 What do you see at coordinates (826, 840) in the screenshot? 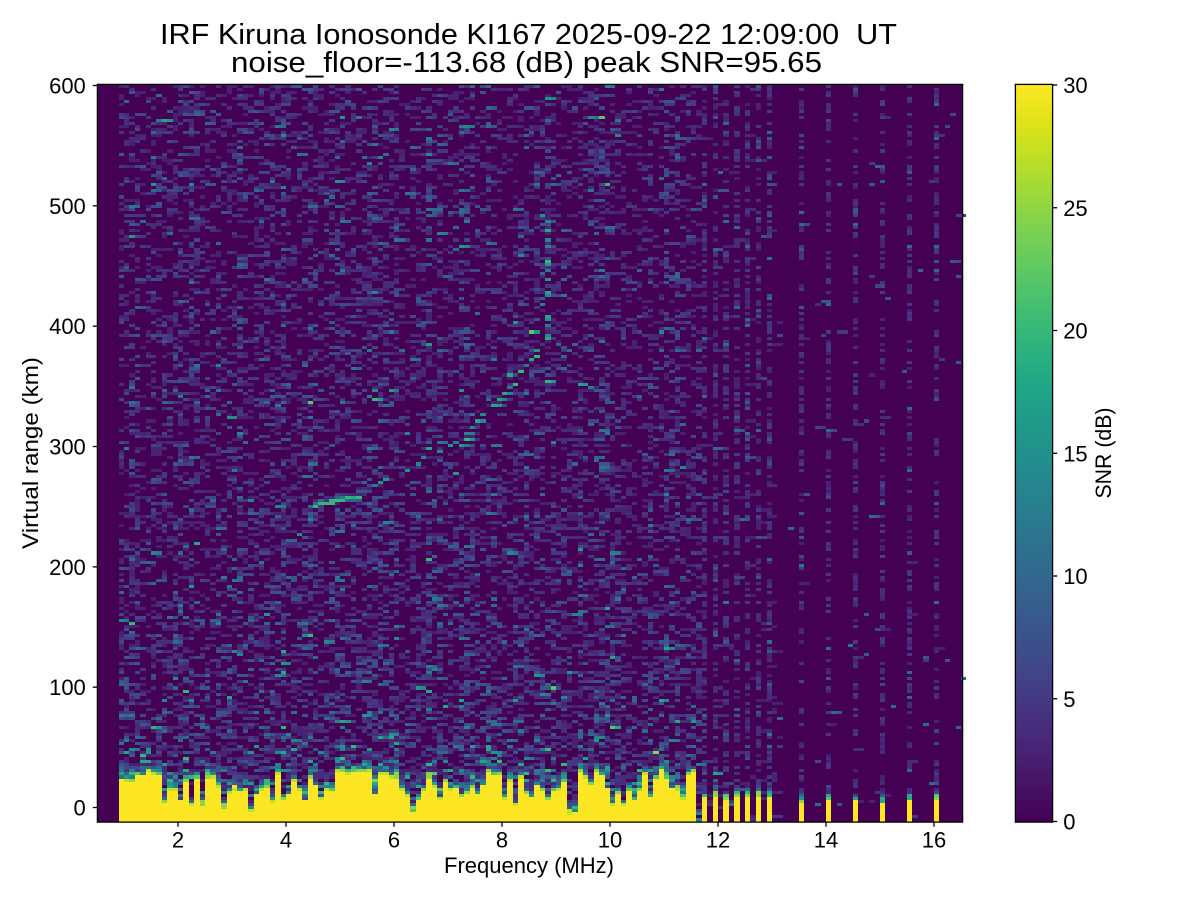
I see `svg-text: 14` at bounding box center [826, 840].